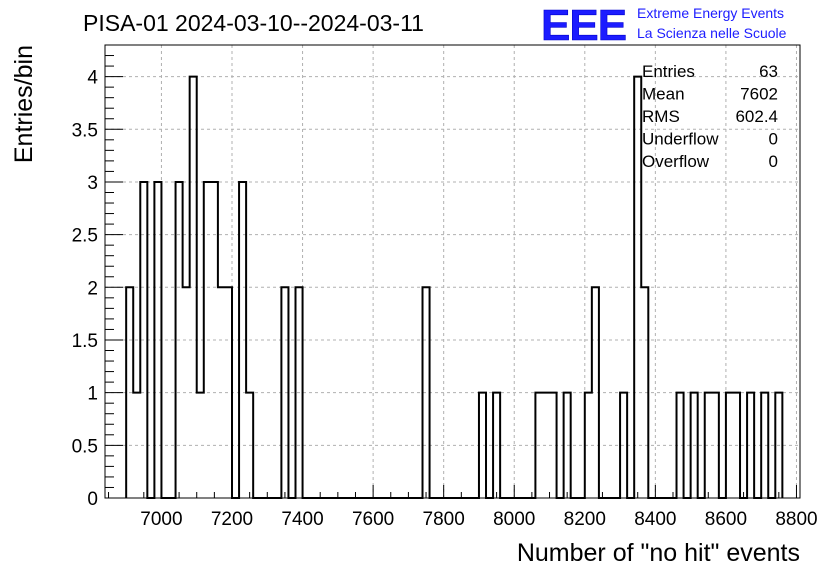 The height and width of the screenshot is (572, 836). Describe the element at coordinates (759, 94) in the screenshot. I see `stat-value: 7602` at that location.